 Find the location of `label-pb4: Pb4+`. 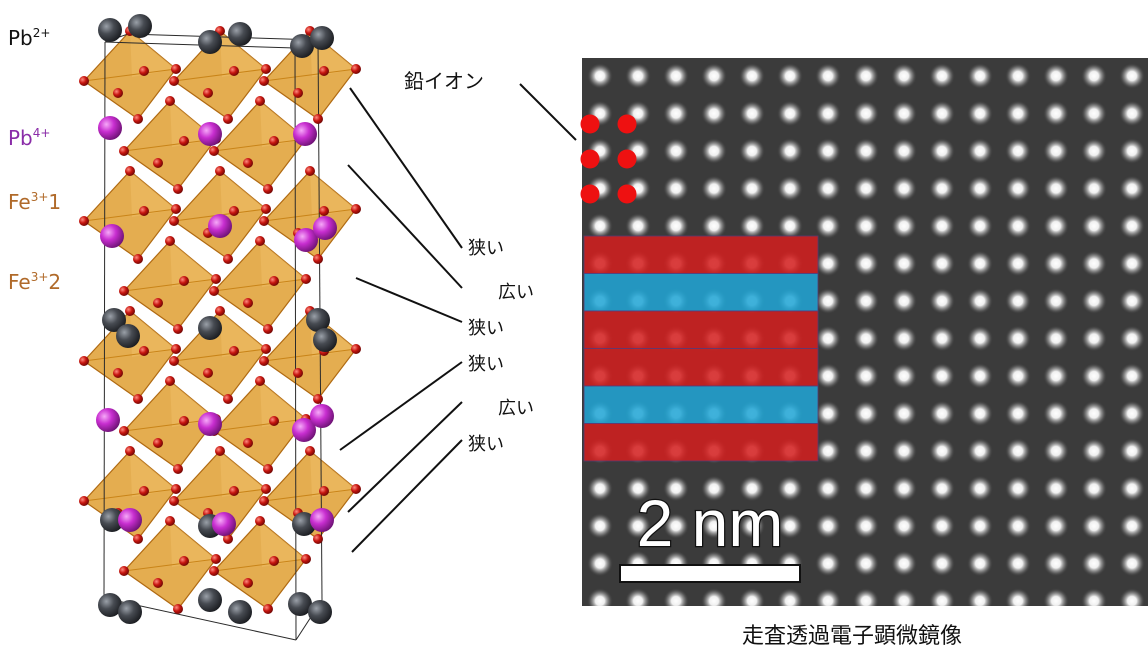

label-pb4: Pb4+ is located at coordinates (29, 138).